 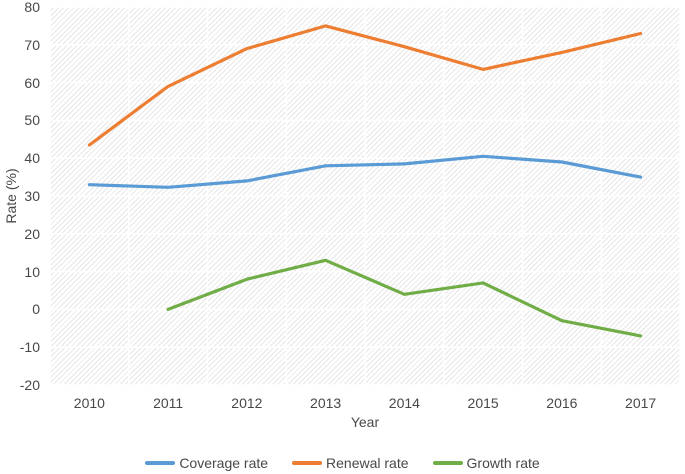 I want to click on x-tick-label: 2011, so click(x=168, y=403).